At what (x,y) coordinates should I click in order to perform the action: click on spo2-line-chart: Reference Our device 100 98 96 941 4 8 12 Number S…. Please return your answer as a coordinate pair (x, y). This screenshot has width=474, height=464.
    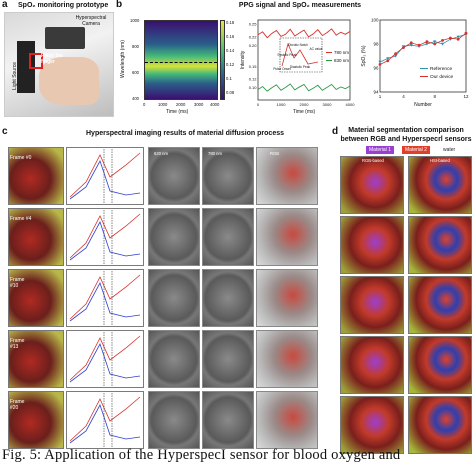
    Looking at the image, I should click on (415, 63).